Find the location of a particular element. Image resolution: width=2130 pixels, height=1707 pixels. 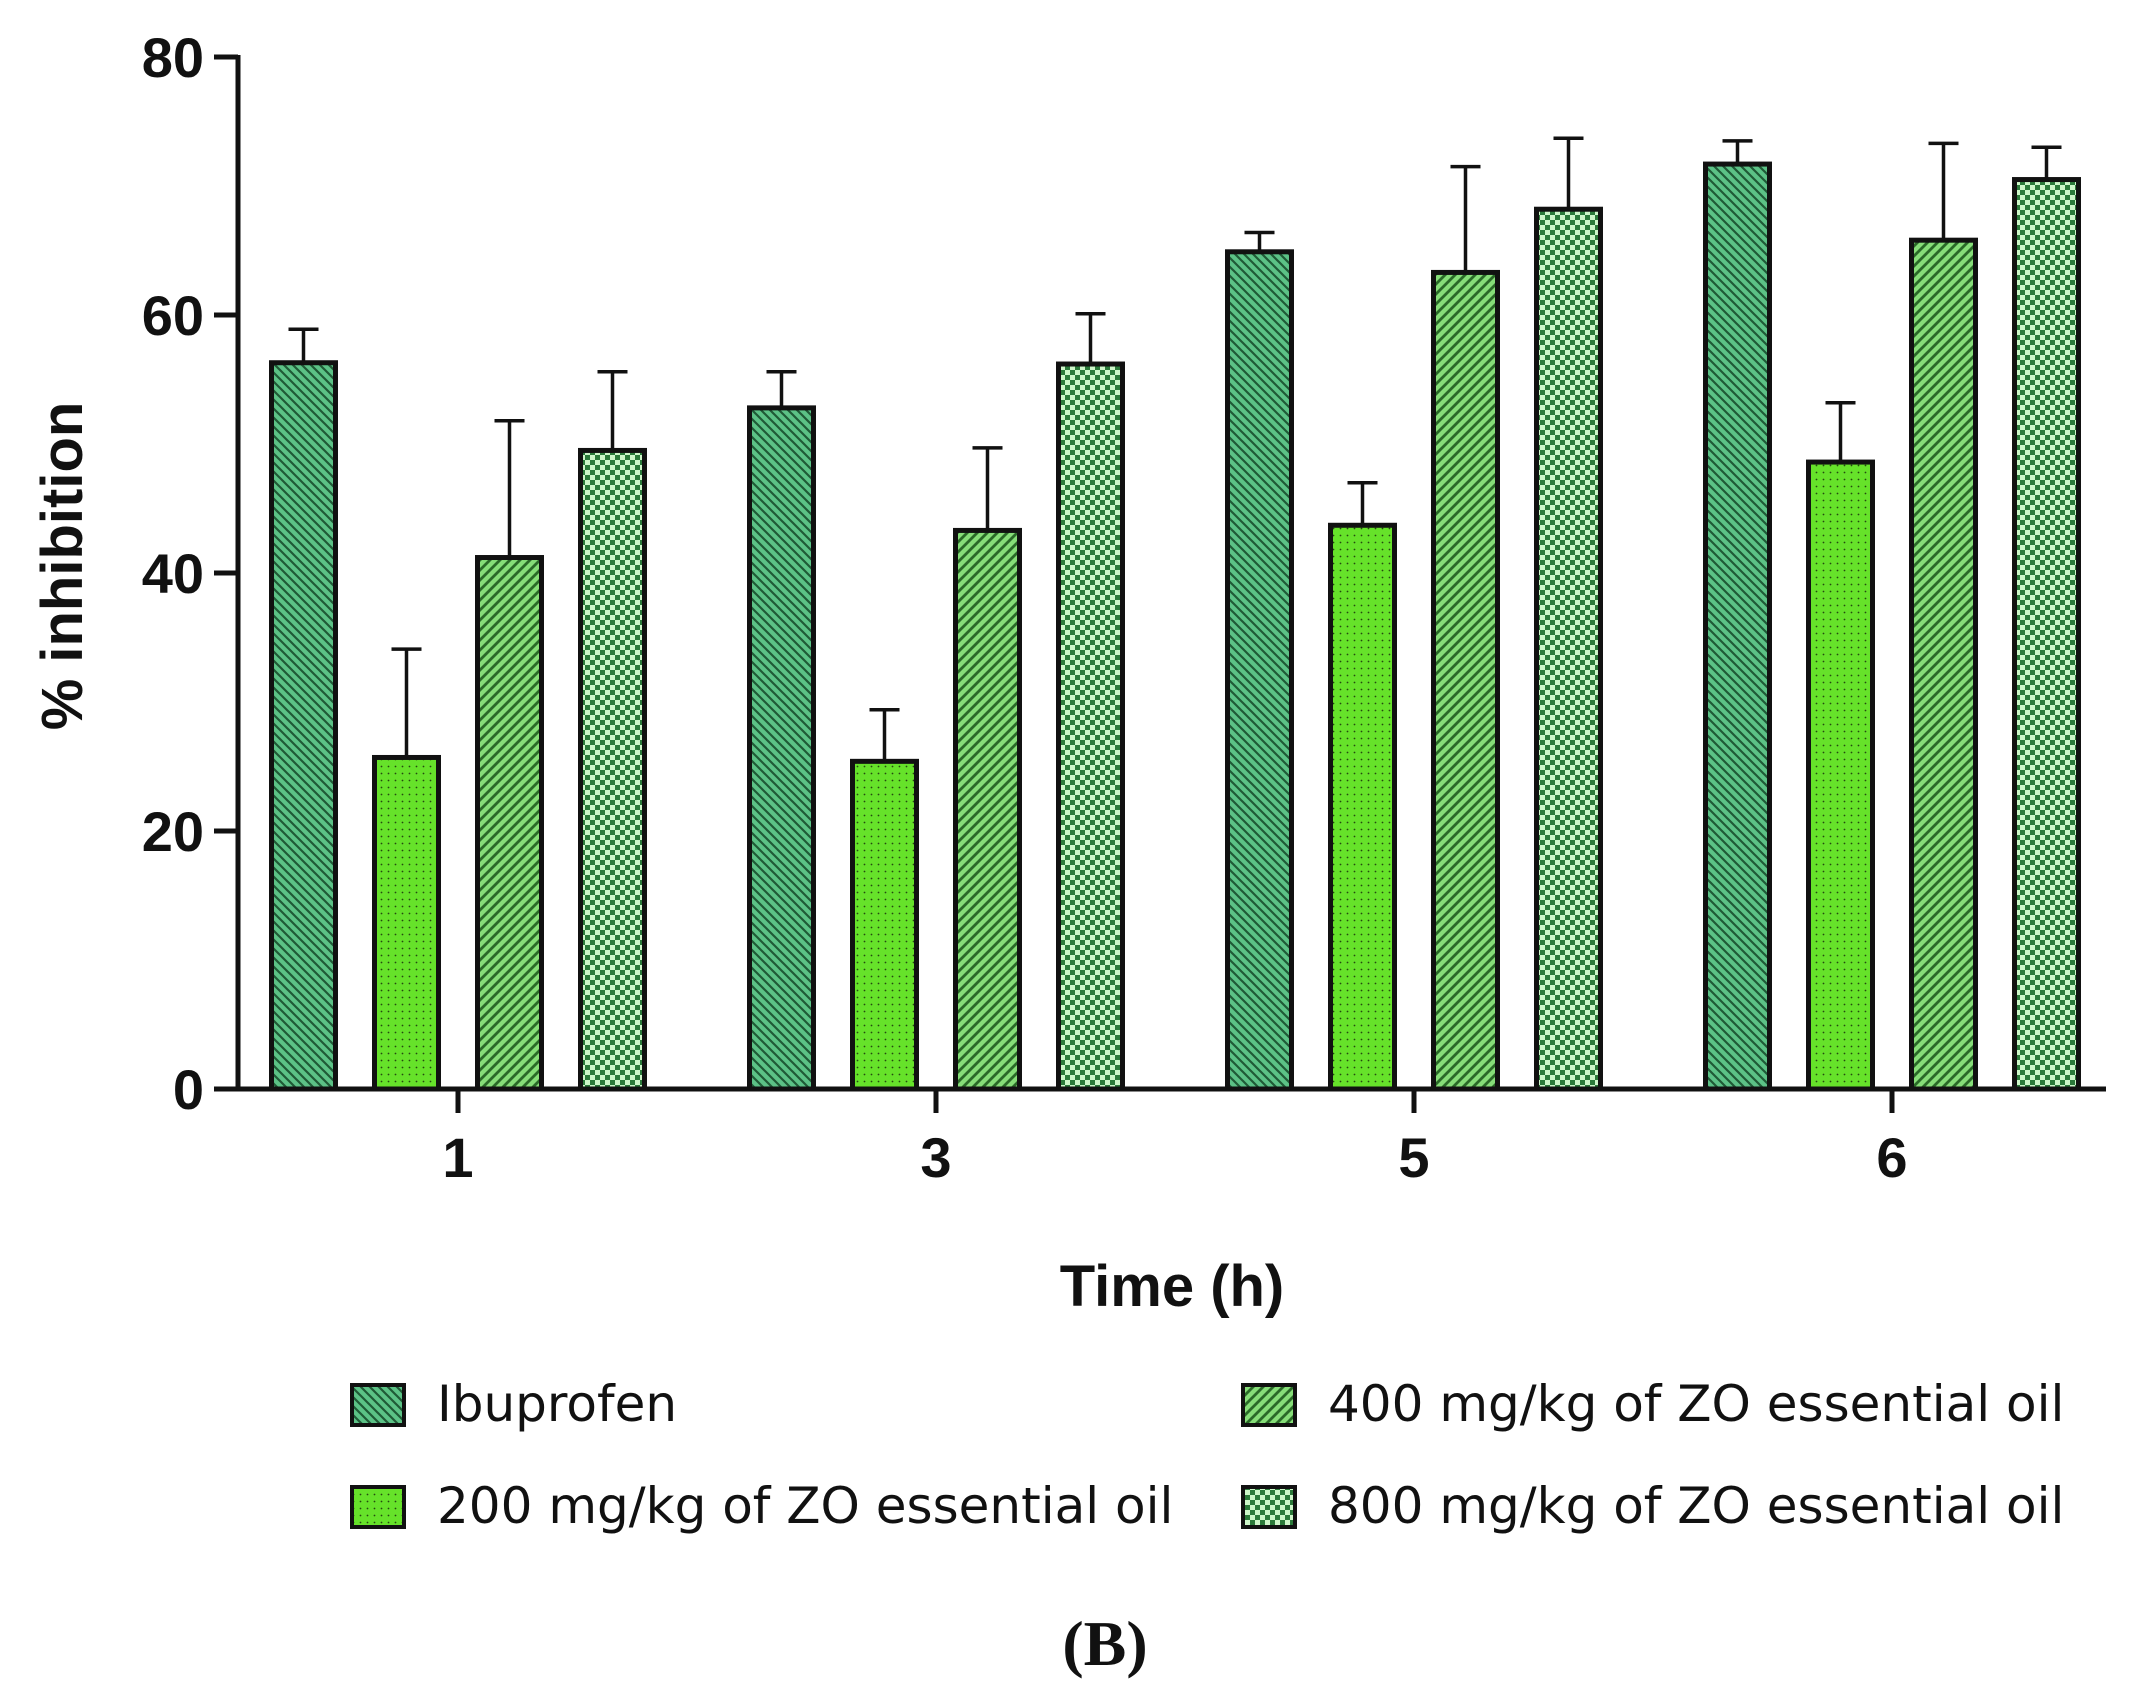

bar-series3-5h is located at coordinates (1465, 680).